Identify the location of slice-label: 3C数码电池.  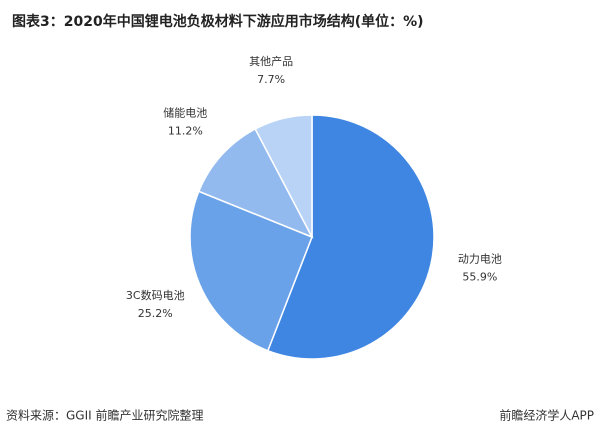
(155, 295).